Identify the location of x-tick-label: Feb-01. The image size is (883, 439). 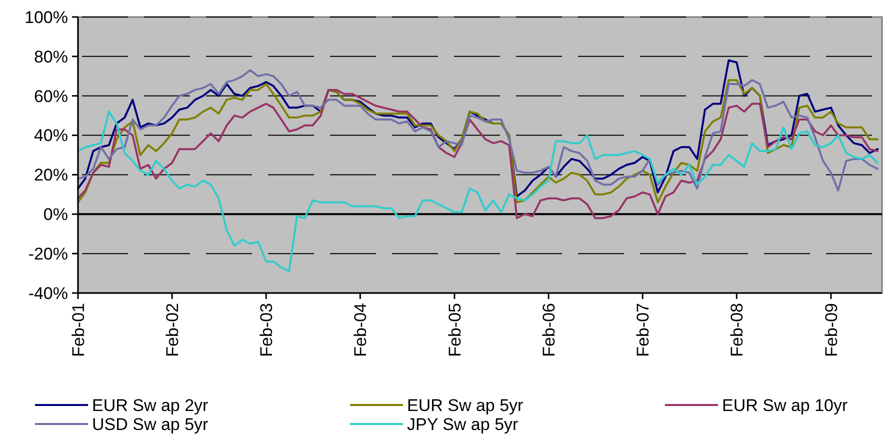
(78, 330).